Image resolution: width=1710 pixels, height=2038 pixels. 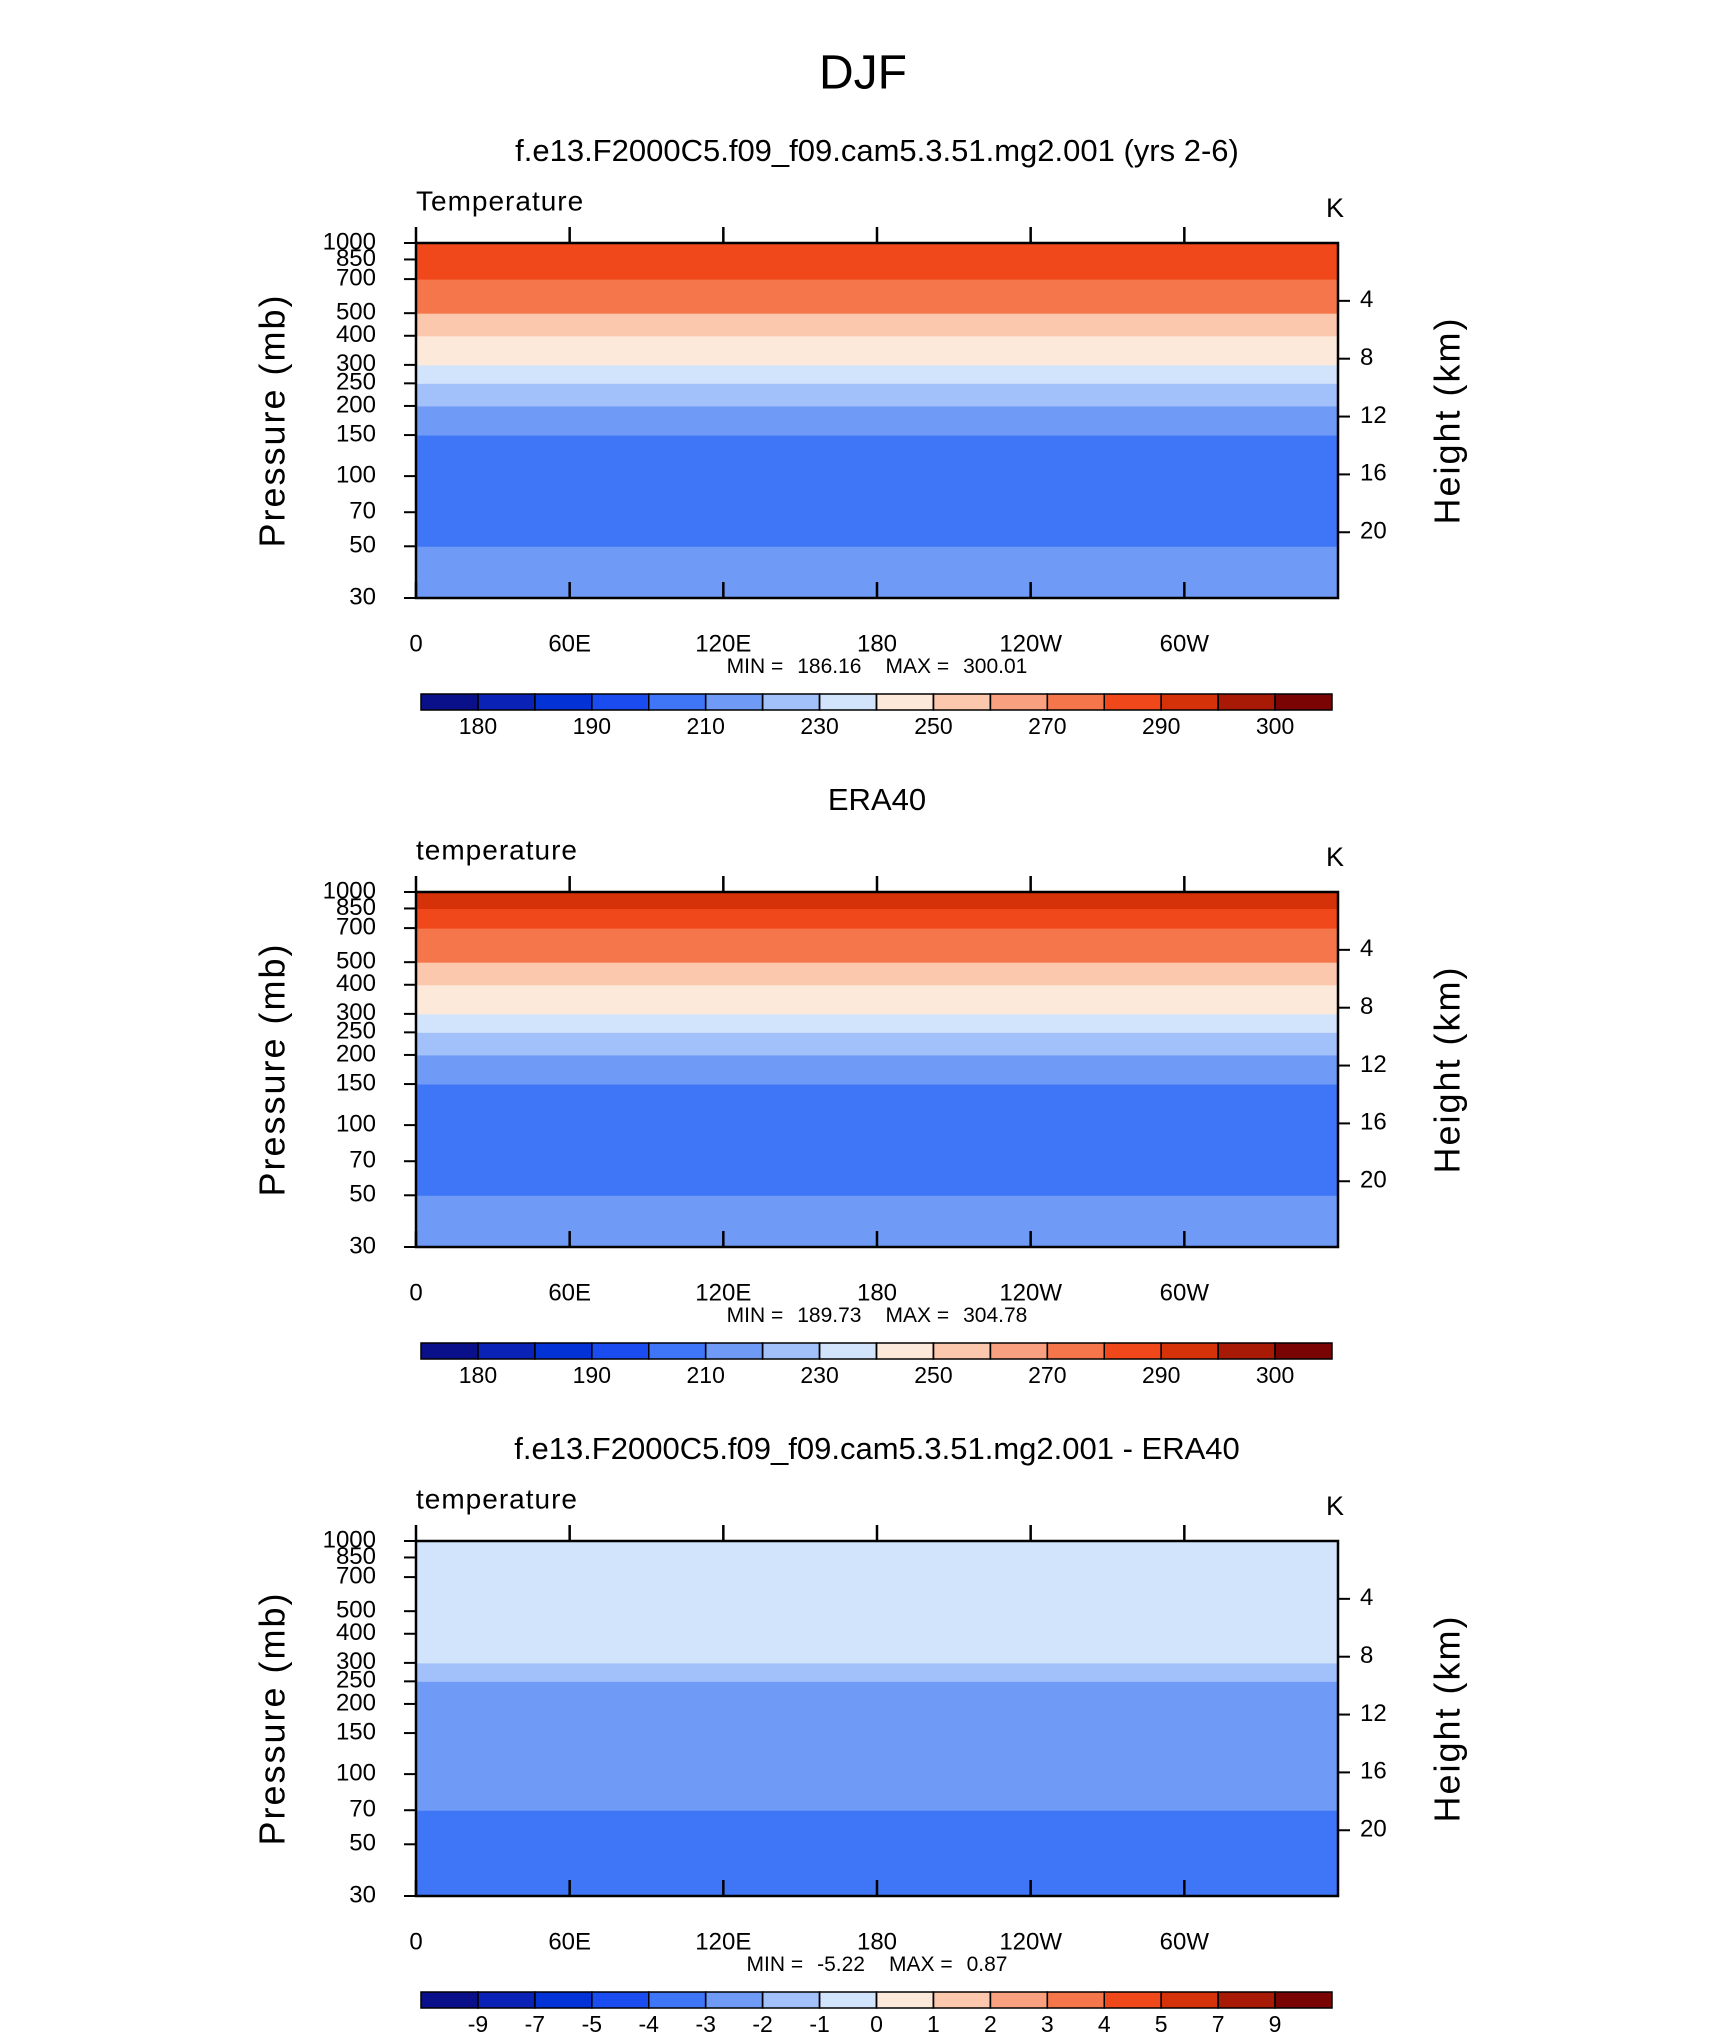 I want to click on y-tick-label: 50, so click(x=362, y=545).